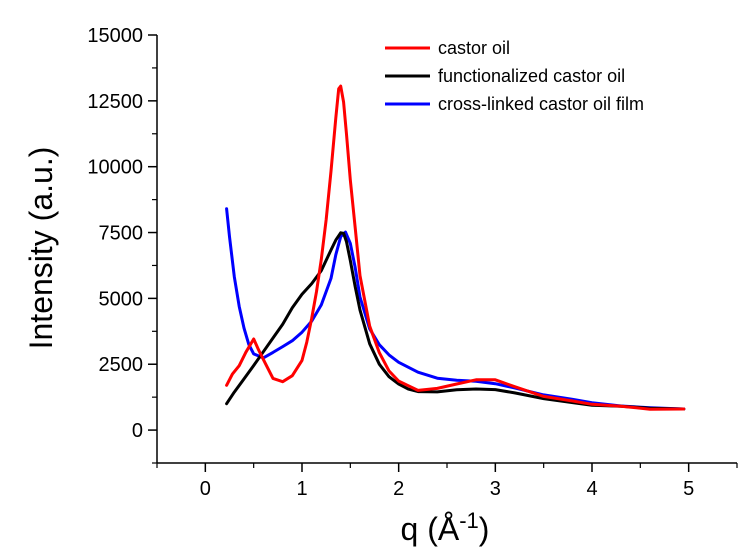  What do you see at coordinates (115, 168) in the screenshot?
I see `y-tick-label: 10000` at bounding box center [115, 168].